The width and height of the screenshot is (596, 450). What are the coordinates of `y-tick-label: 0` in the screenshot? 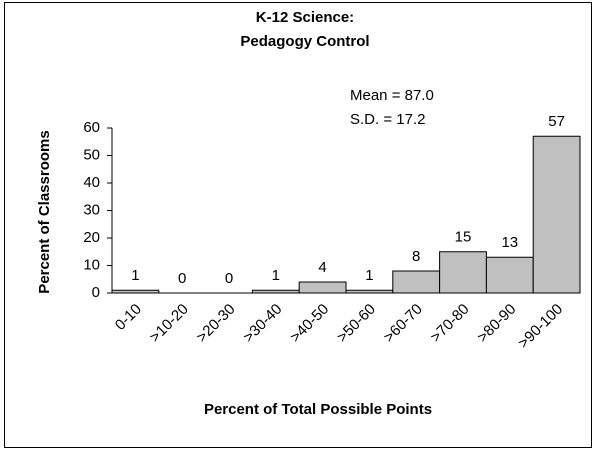 It's located at (96, 292).